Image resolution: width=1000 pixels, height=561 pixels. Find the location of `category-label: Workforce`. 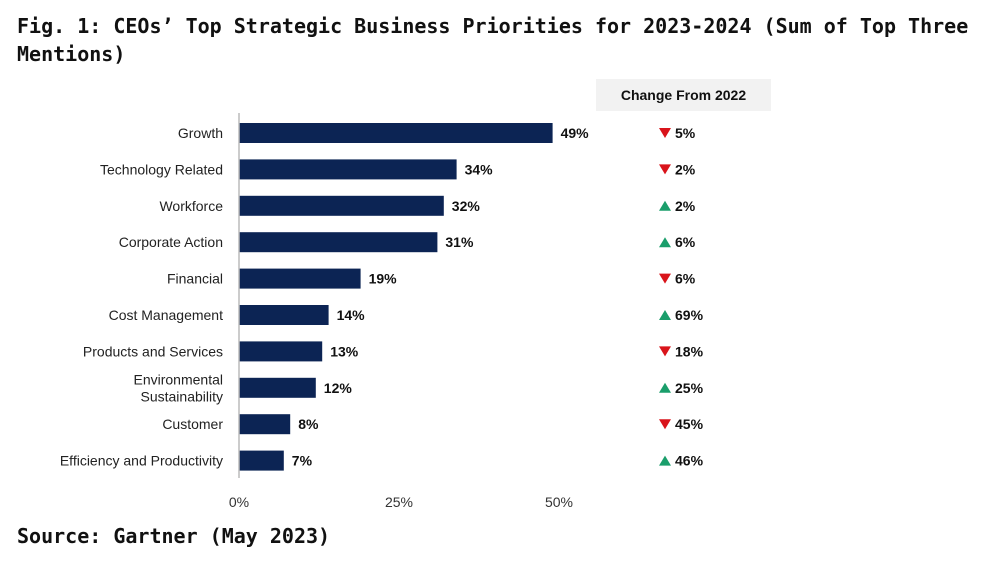

category-label: Workforce is located at coordinates (191, 206).